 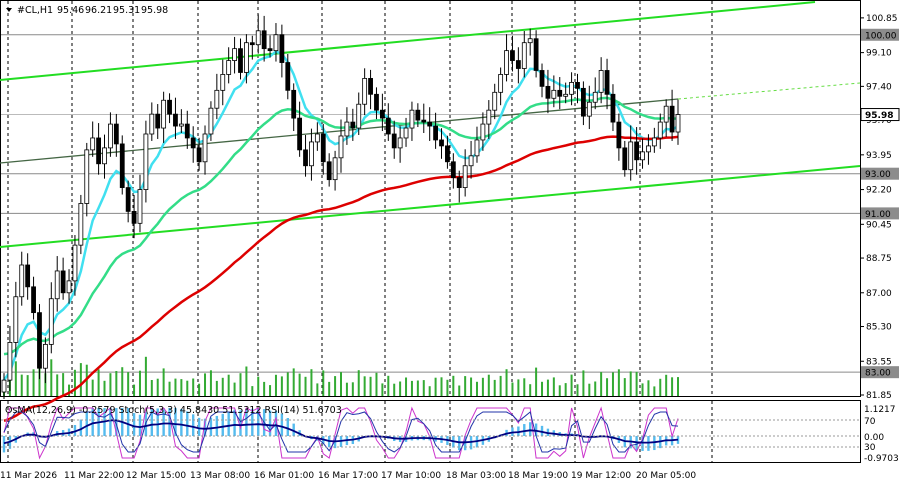 I want to click on channel-upper, so click(x=408, y=41).